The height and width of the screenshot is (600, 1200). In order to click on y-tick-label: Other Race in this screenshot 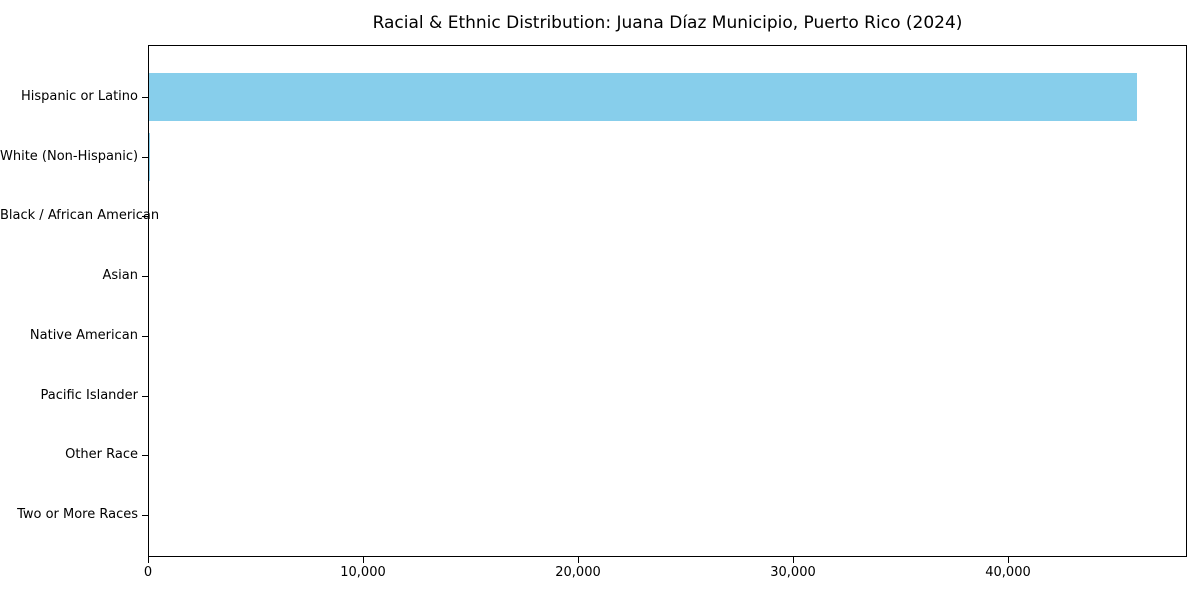, I will do `click(101, 455)`.